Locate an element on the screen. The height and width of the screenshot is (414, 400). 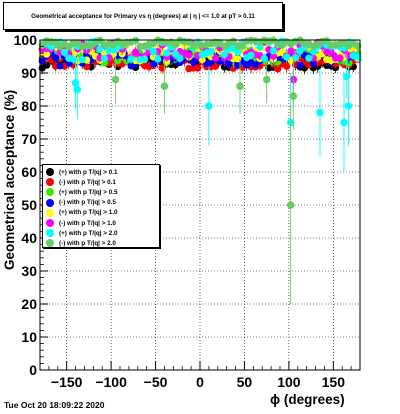
y-tick-label: 20 is located at coordinates (29, 304).